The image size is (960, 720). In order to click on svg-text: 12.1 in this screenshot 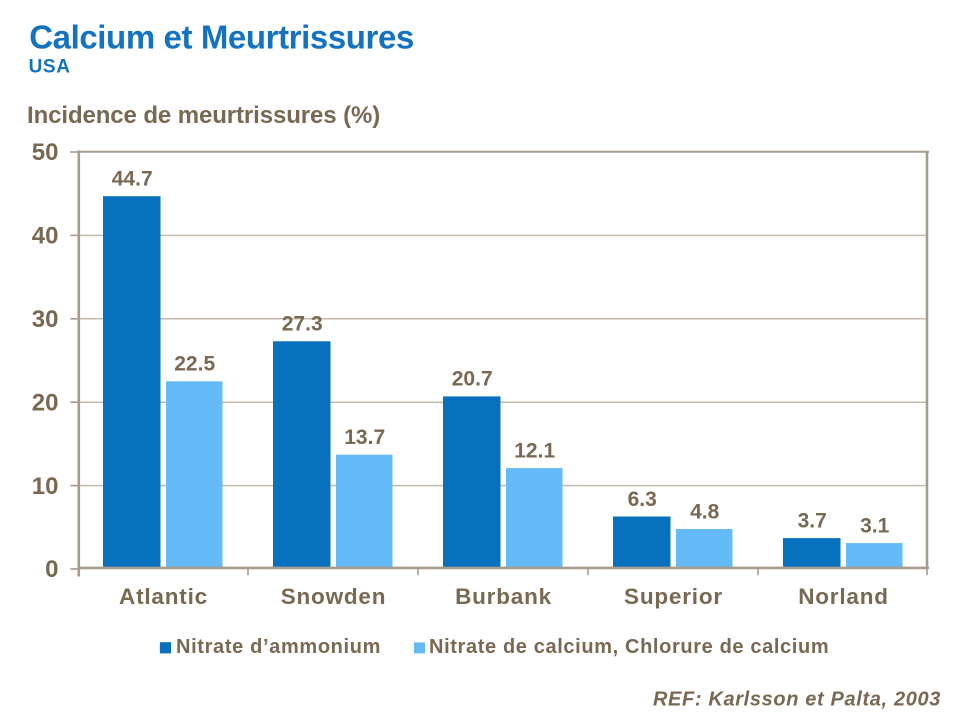, I will do `click(534, 450)`.